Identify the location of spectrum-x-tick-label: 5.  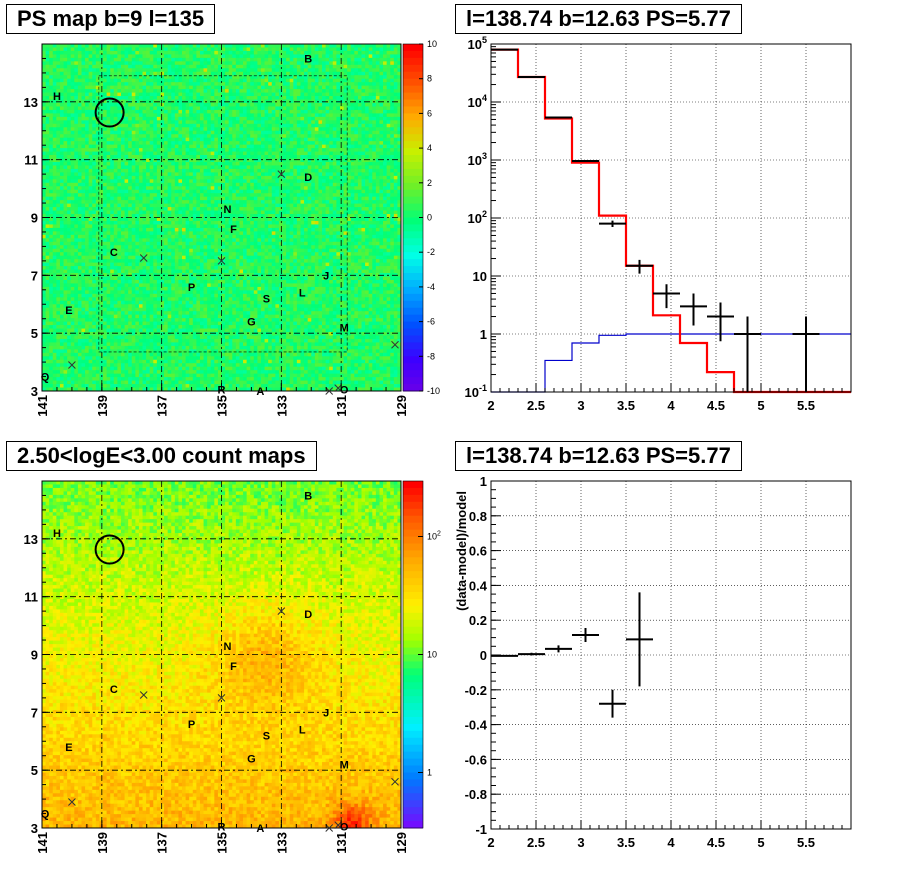
(760, 405).